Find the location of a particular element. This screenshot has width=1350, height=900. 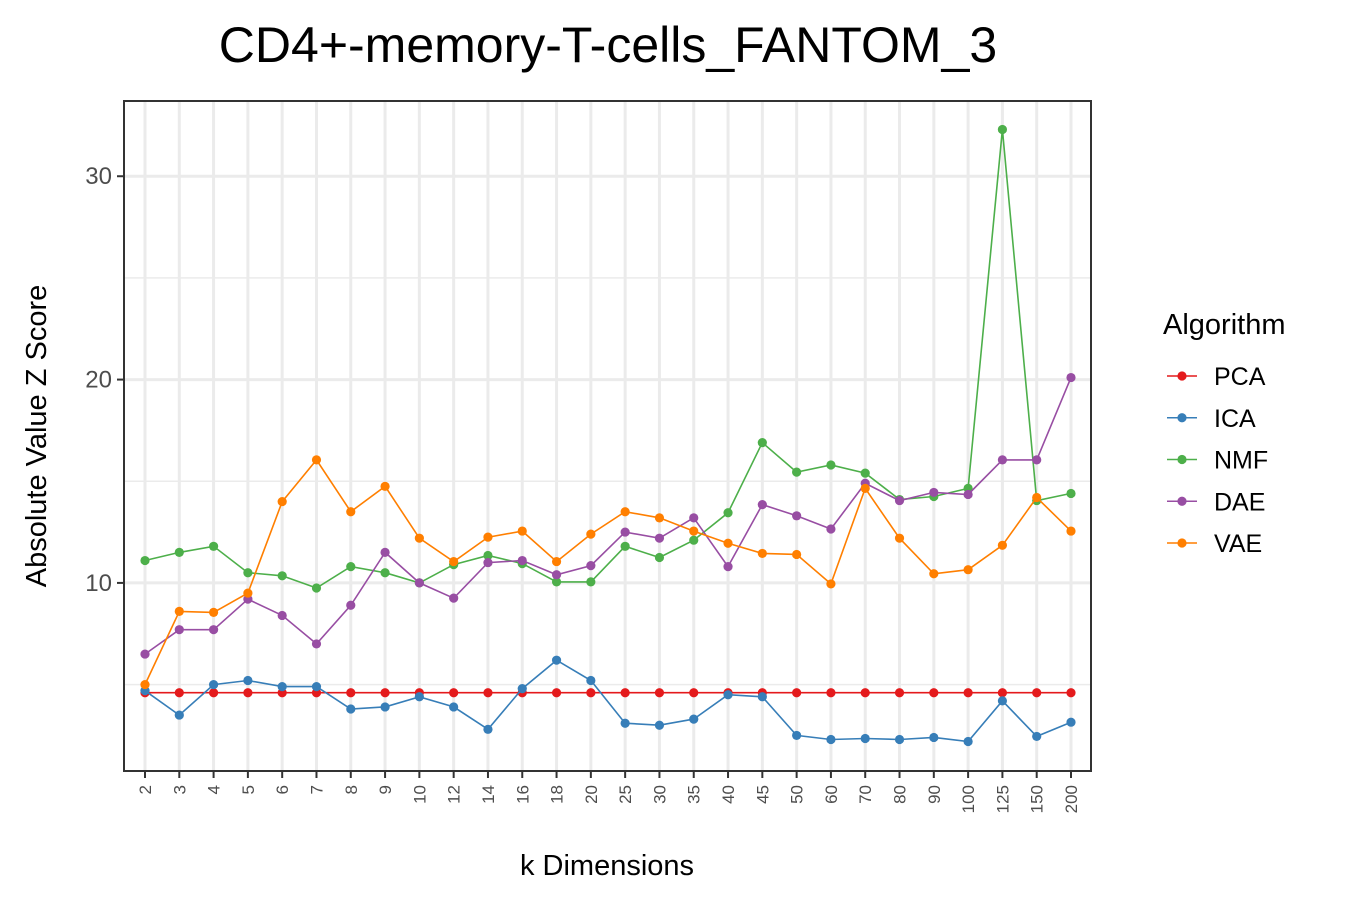

x-tick-label: 16 is located at coordinates (522, 794).